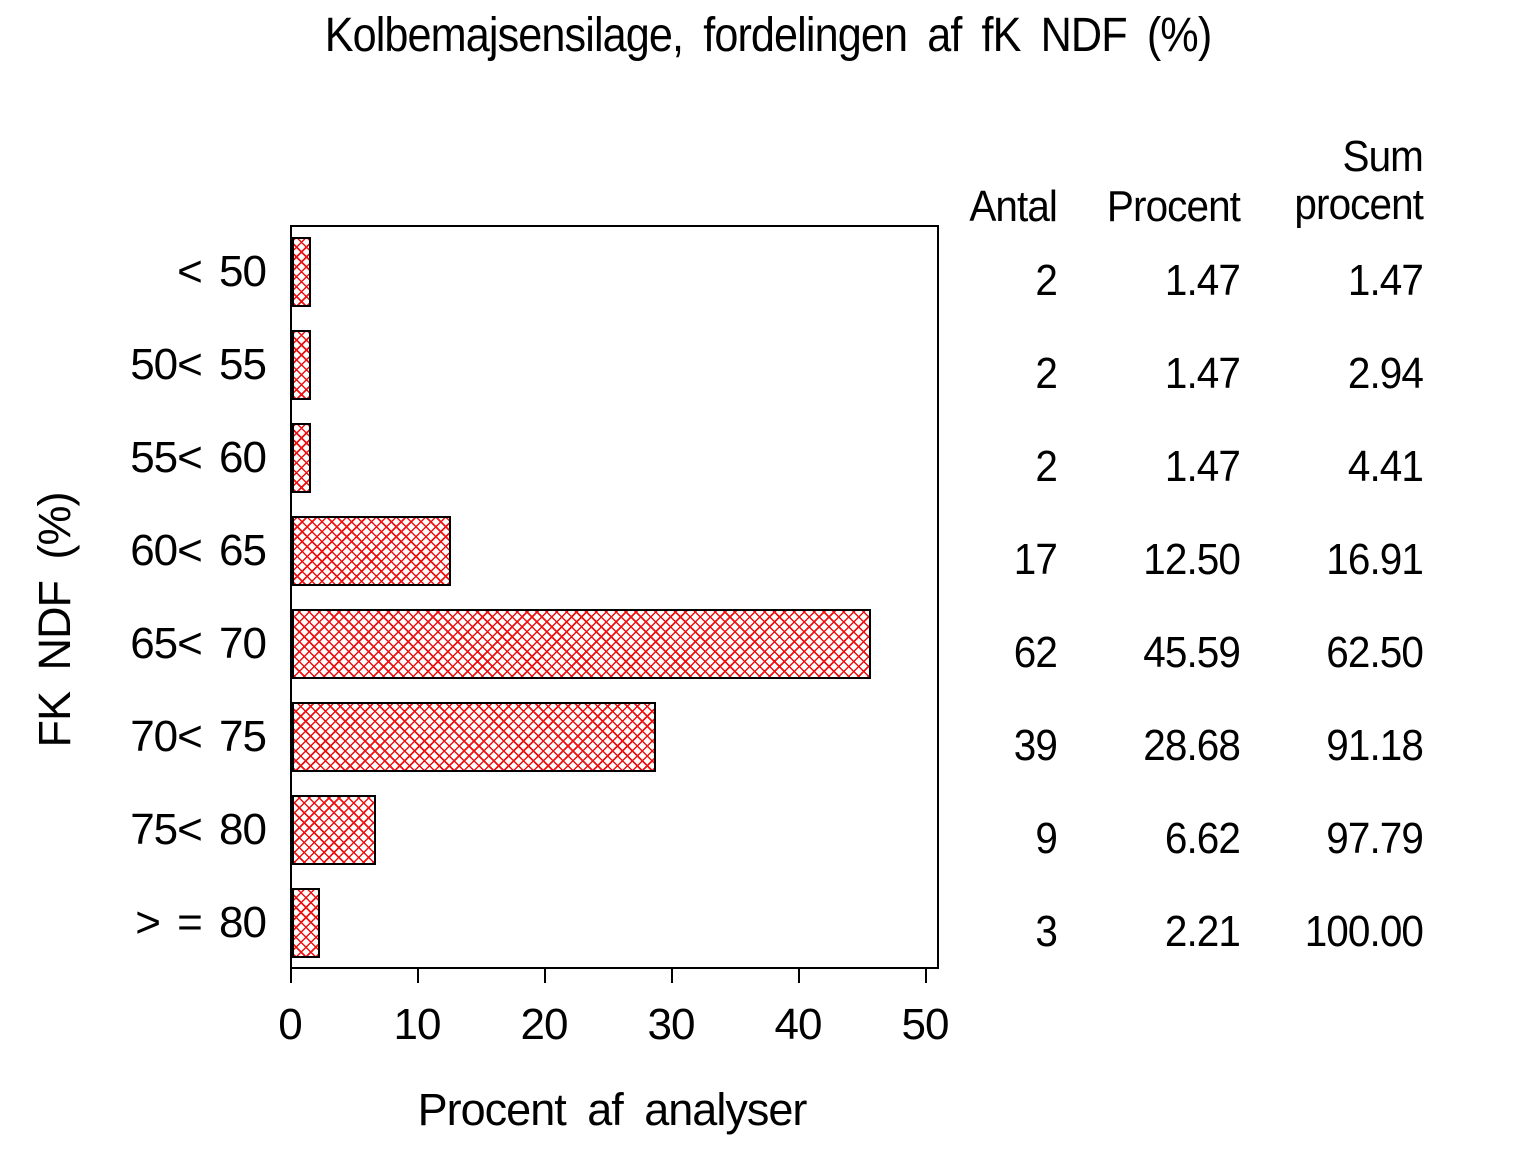 This screenshot has height=1152, width=1536. What do you see at coordinates (1046, 931) in the screenshot?
I see `table-cell-antal: 3` at bounding box center [1046, 931].